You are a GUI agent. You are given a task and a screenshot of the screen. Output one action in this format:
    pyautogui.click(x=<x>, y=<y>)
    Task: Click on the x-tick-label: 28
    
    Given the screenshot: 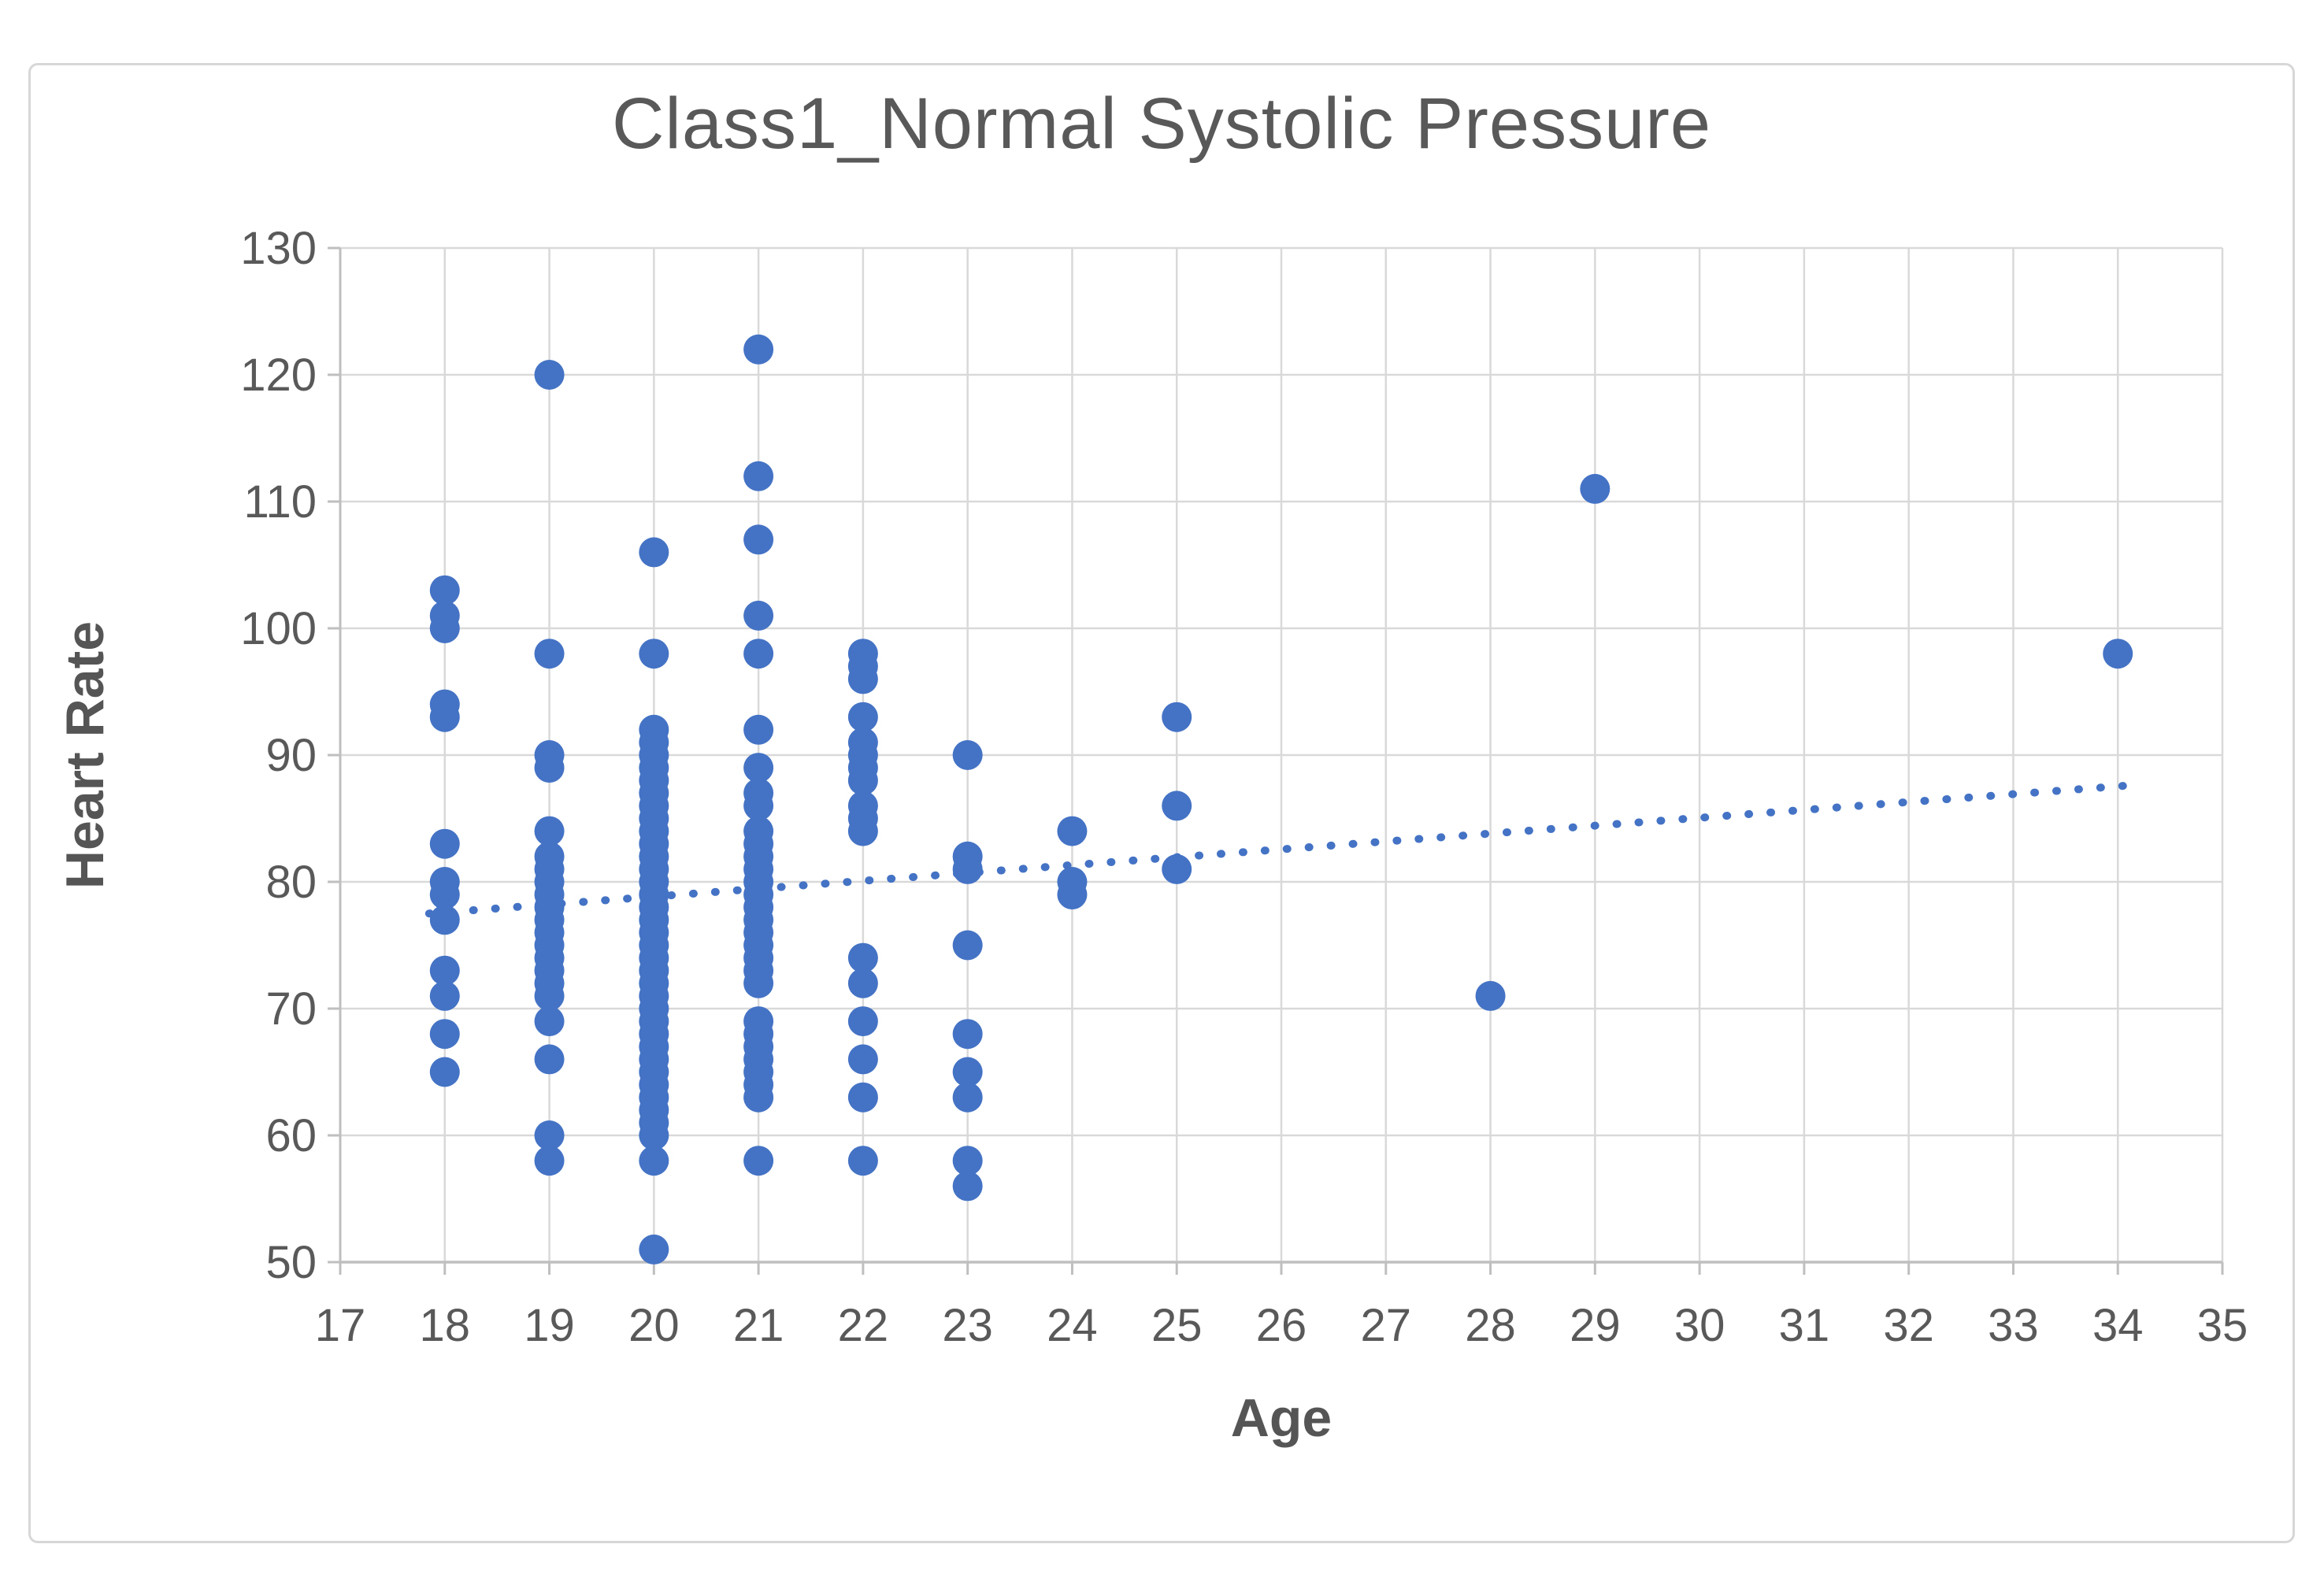 What is the action you would take?
    pyautogui.click(x=1491, y=1325)
    